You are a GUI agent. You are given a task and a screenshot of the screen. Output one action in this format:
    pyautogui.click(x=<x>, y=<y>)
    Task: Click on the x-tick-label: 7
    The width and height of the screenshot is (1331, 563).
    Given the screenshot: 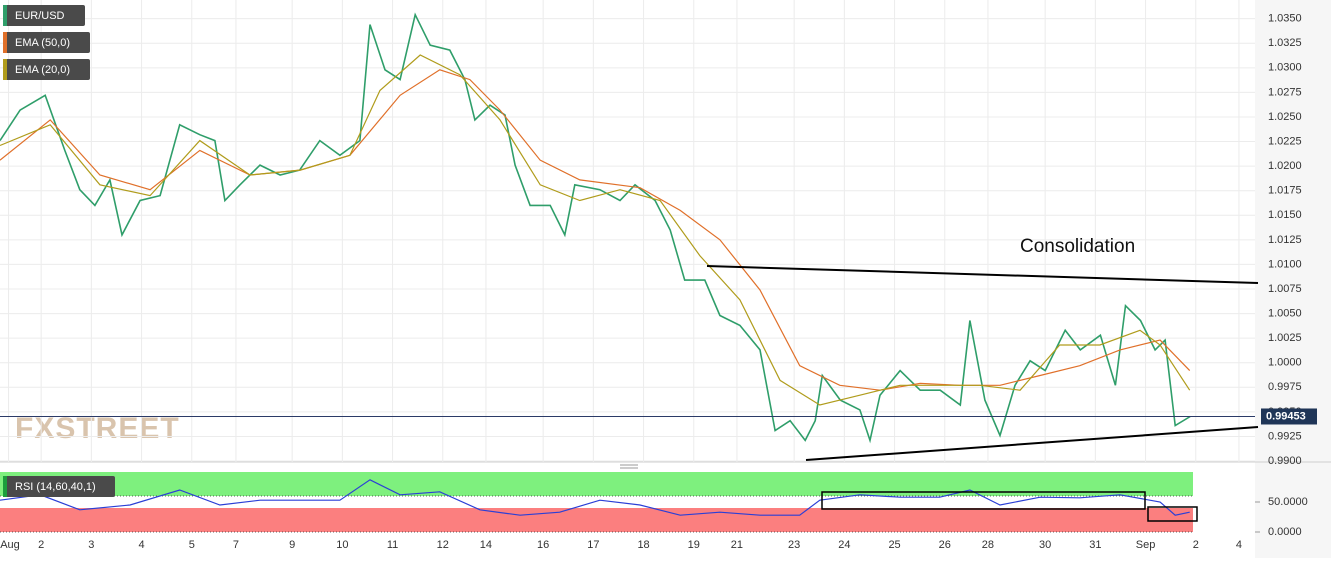 What is the action you would take?
    pyautogui.click(x=236, y=545)
    